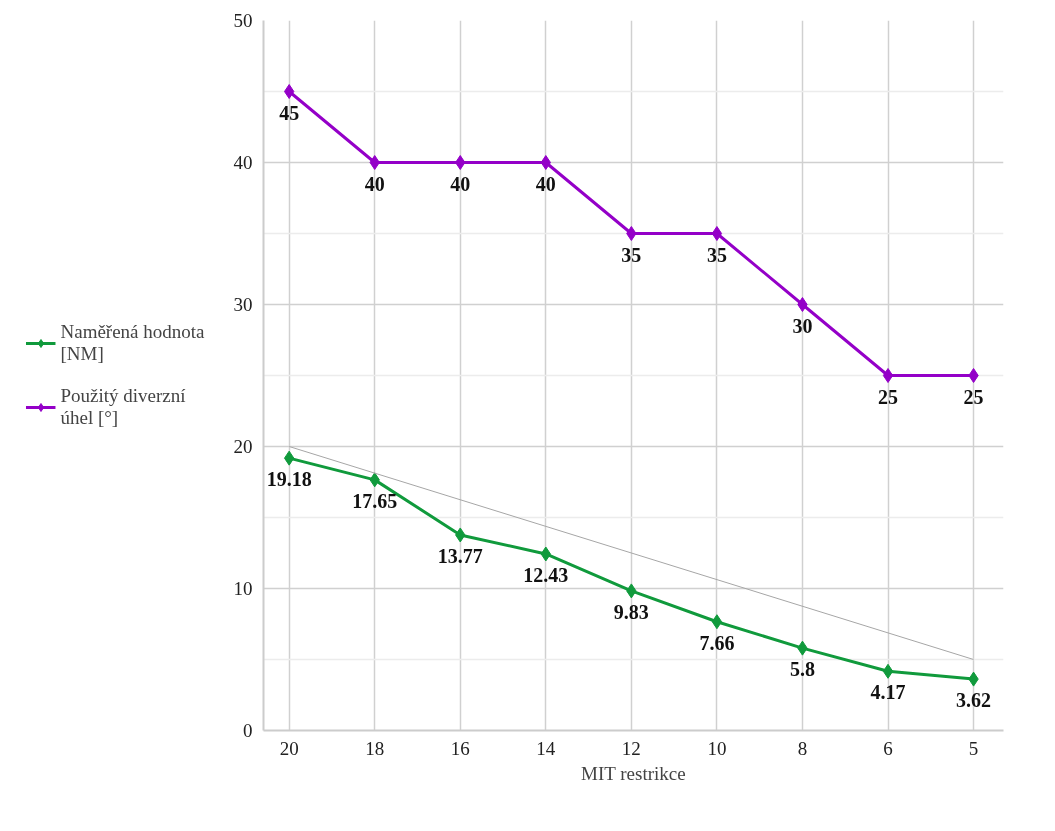 This screenshot has width=1055, height=831. Describe the element at coordinates (243, 588) in the screenshot. I see `y-tick-label: 10` at that location.